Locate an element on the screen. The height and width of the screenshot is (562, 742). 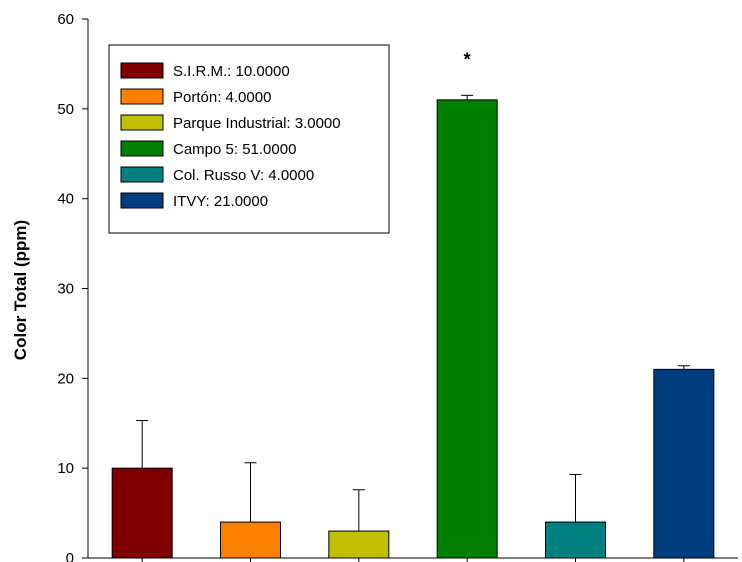
y-tick-label-10: 10 is located at coordinates (65, 468).